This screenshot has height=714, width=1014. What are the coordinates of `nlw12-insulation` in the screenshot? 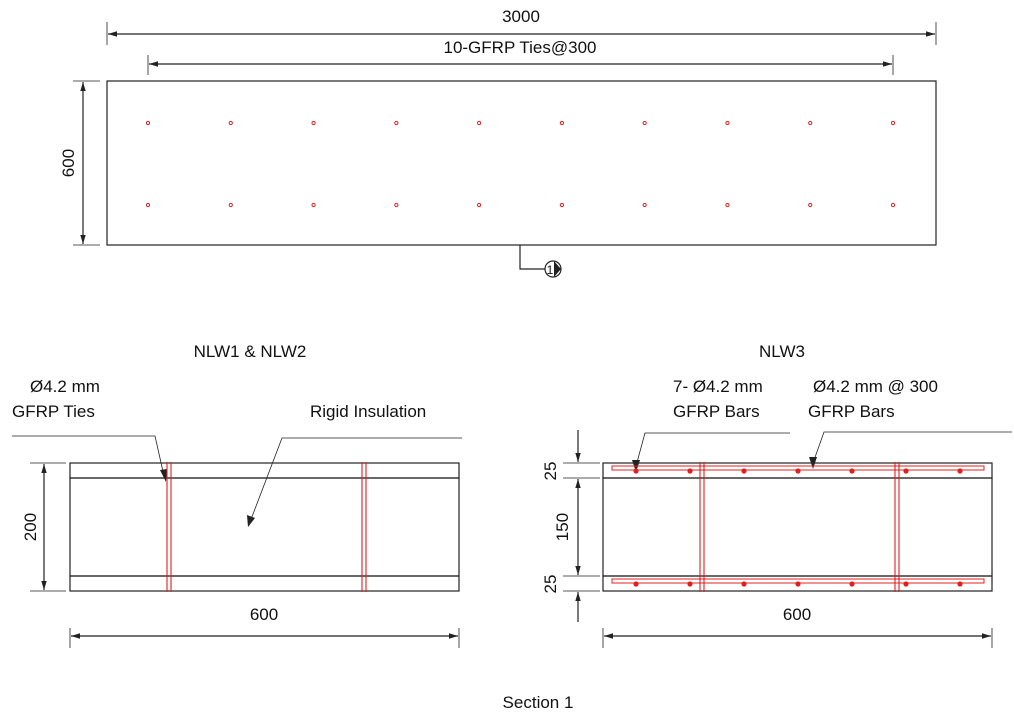 It's located at (264, 527).